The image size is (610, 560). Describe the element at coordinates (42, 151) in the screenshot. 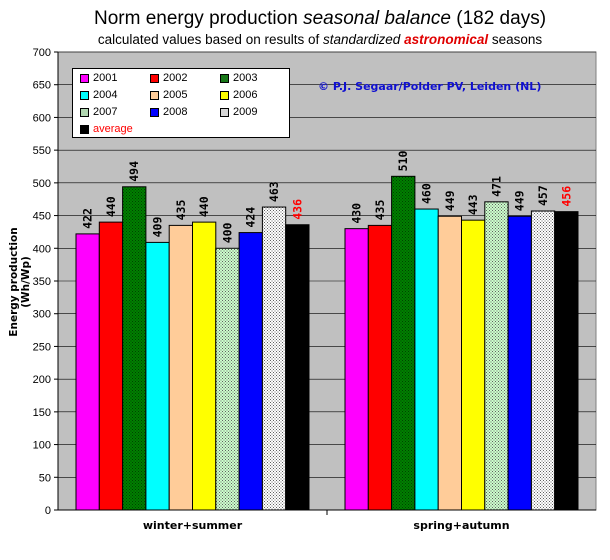

I see `y-tick-label: 550` at that location.